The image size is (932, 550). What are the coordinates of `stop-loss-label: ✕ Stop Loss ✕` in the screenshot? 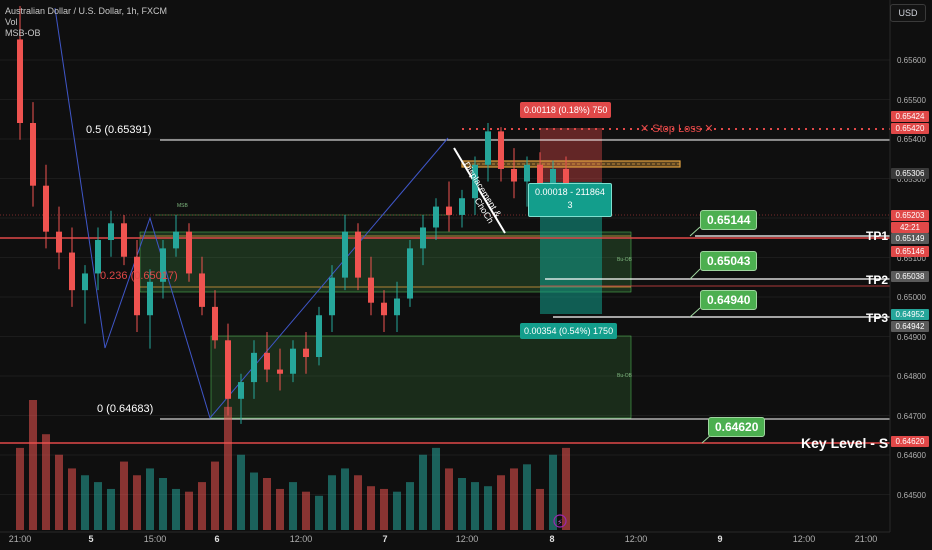 It's located at (677, 129).